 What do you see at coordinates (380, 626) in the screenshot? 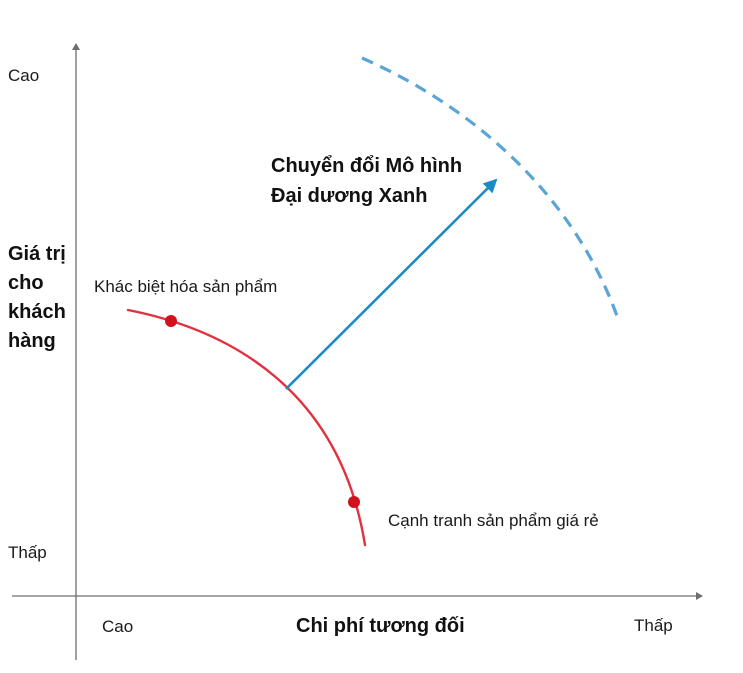
I see `x-axis-title: Chi phí tương đối` at bounding box center [380, 626].